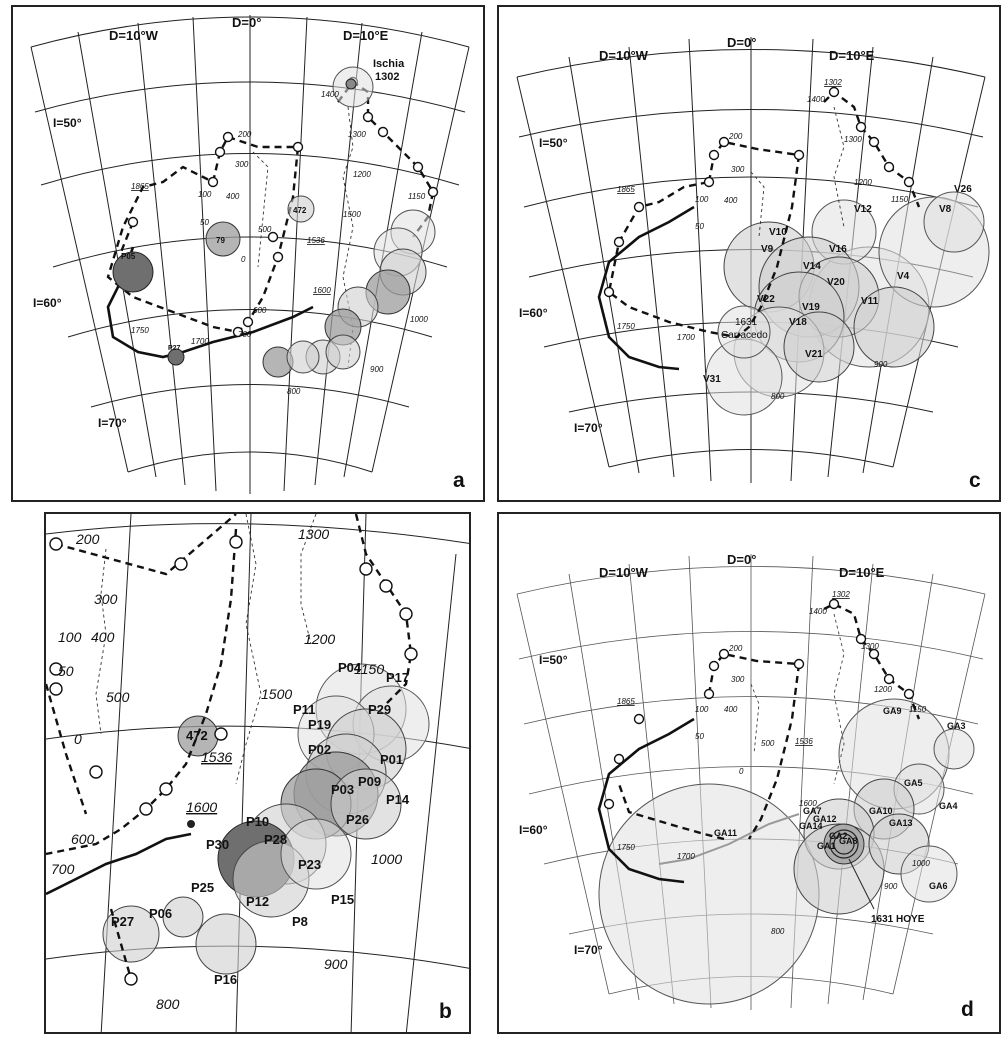  I want to click on circle-label-p06: P06, so click(160, 913).